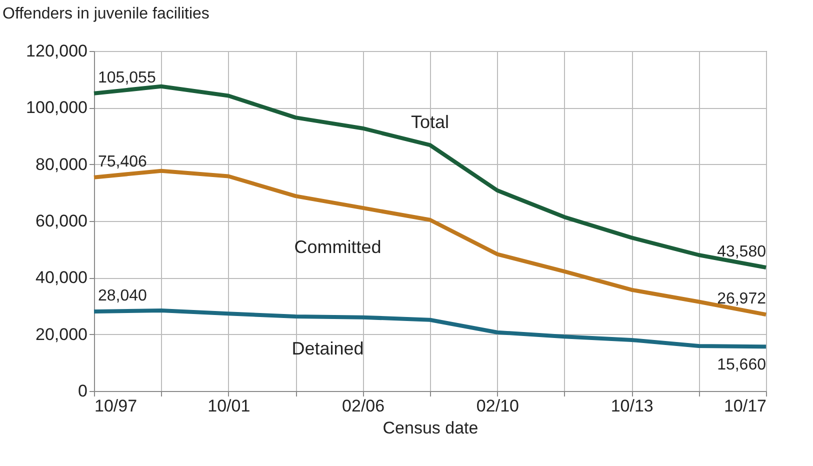 This screenshot has width=813, height=466. I want to click on data-label: 105,055, so click(127, 77).